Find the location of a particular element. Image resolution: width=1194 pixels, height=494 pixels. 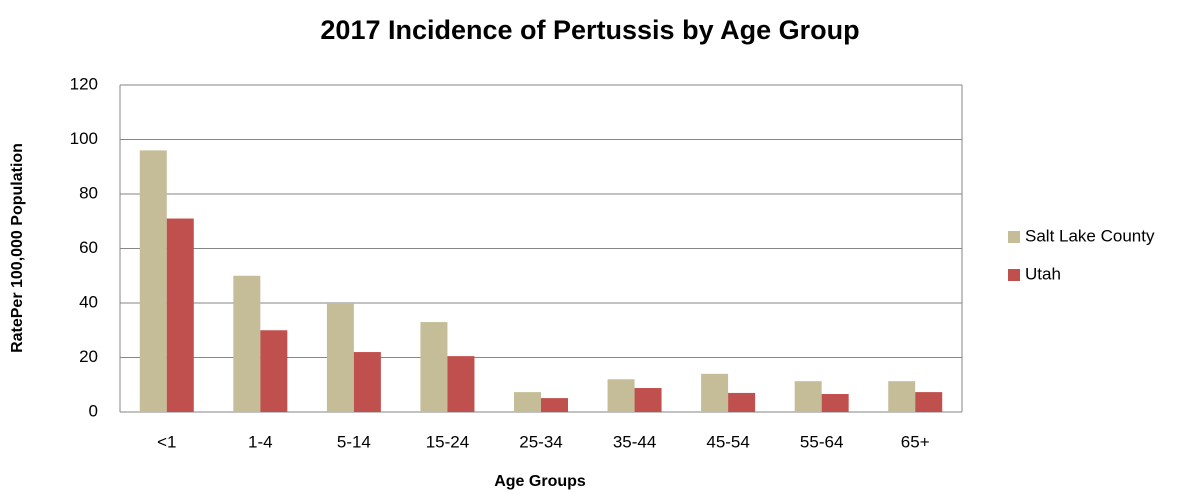

x-tick-label: 45-54 is located at coordinates (727, 441).